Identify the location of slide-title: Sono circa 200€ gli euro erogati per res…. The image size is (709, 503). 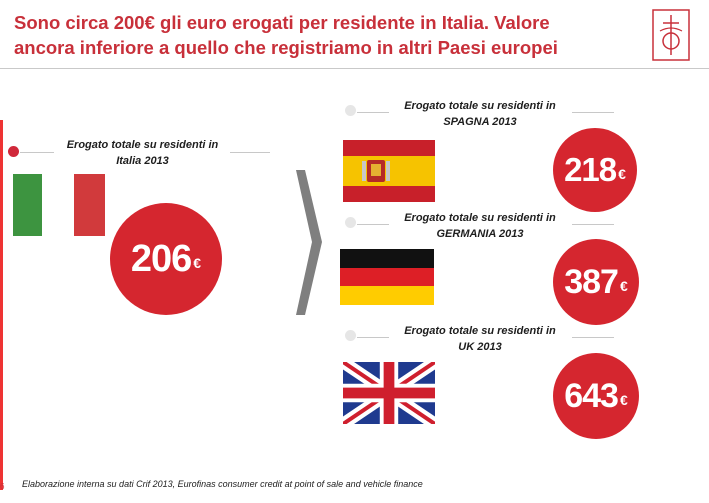
(286, 35).